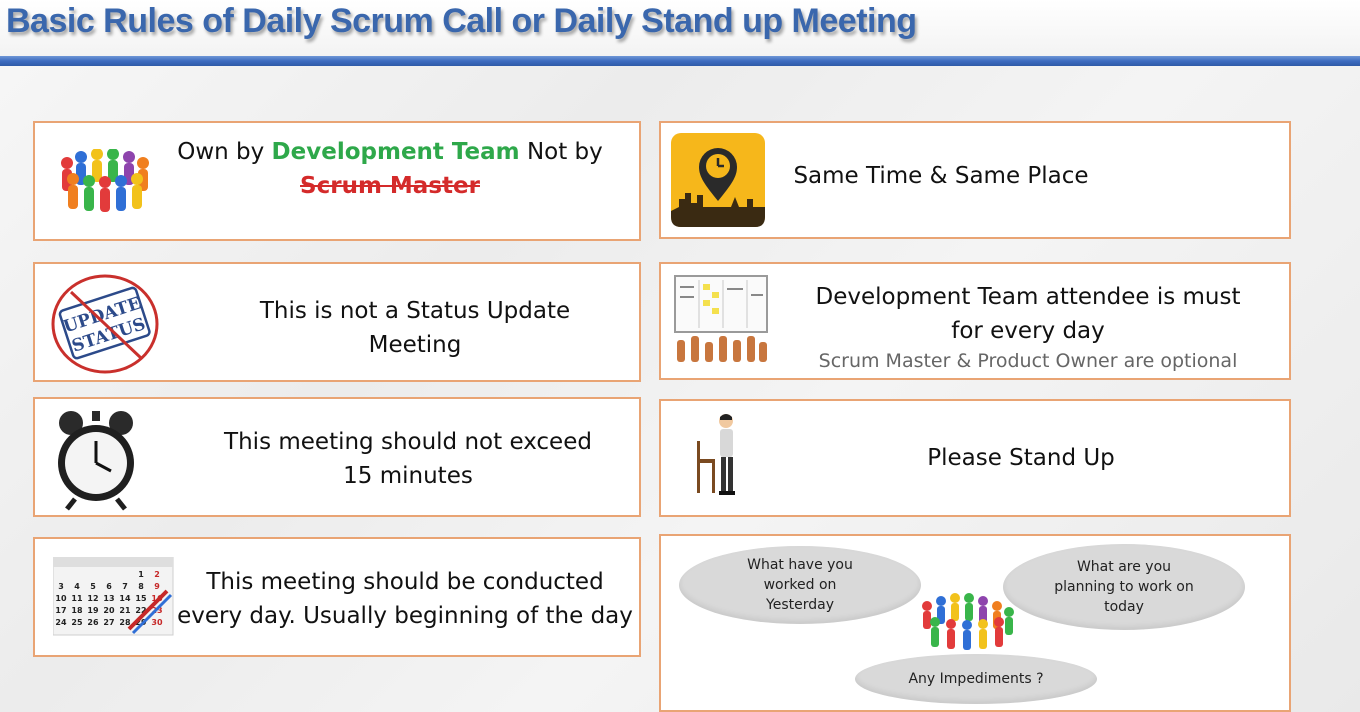 The width and height of the screenshot is (1360, 712). I want to click on calendar-day: 27, so click(108, 622).